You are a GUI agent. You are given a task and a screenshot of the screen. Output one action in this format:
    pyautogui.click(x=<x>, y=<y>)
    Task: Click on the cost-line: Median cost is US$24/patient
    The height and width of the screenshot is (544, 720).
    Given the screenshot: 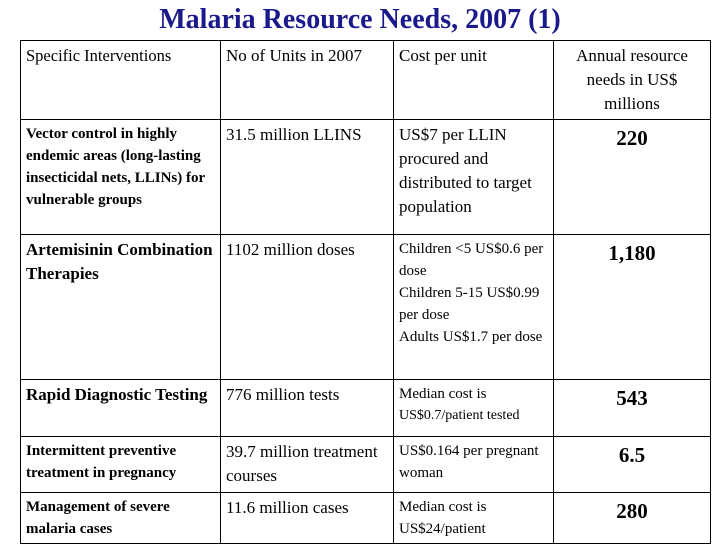 What is the action you would take?
    pyautogui.click(x=443, y=518)
    